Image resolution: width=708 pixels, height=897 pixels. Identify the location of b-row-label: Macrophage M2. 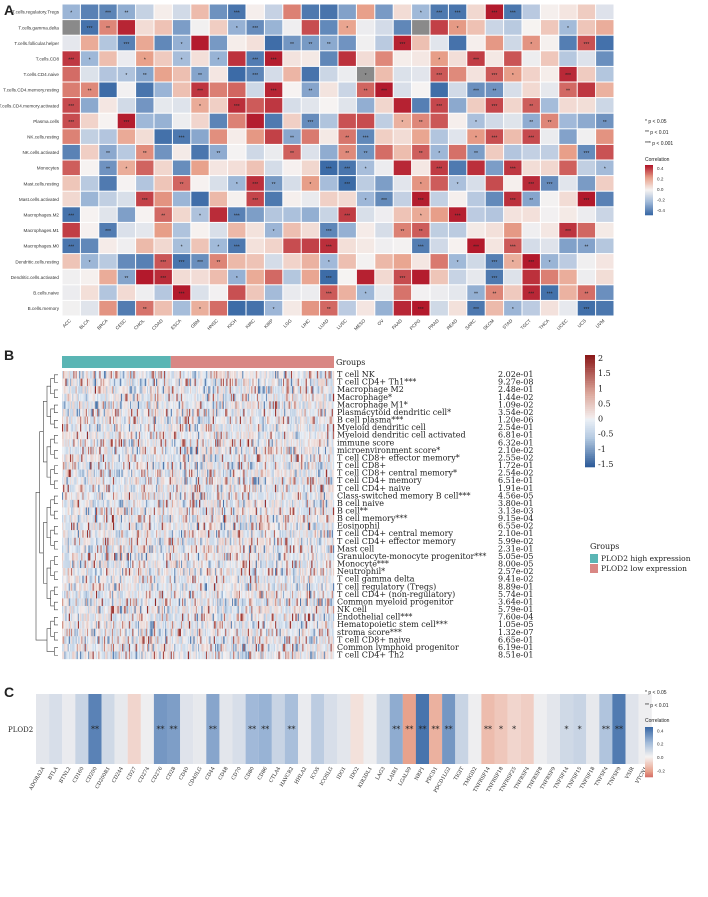
(370, 389).